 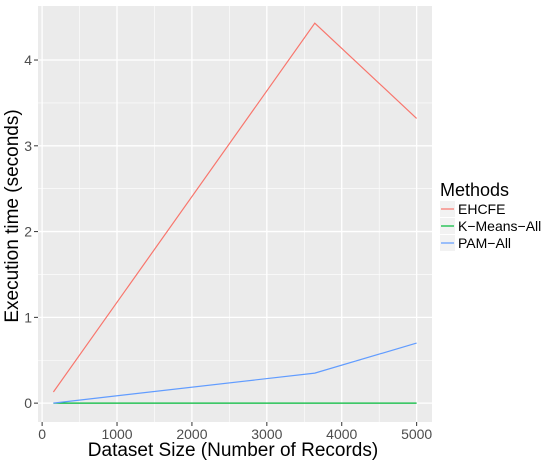 I want to click on legend-title: Methods, so click(x=474, y=190).